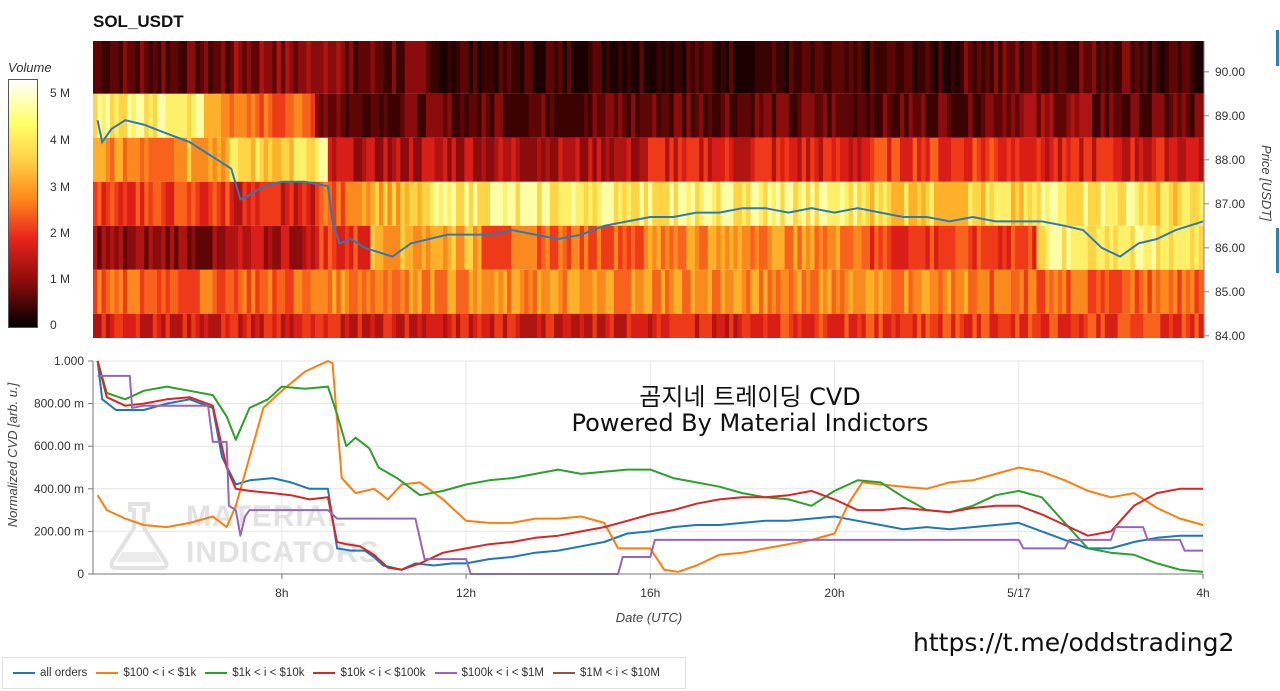 The width and height of the screenshot is (1280, 691). What do you see at coordinates (146, 673) in the screenshot?
I see `legend-item: $100 < i < $1k` at bounding box center [146, 673].